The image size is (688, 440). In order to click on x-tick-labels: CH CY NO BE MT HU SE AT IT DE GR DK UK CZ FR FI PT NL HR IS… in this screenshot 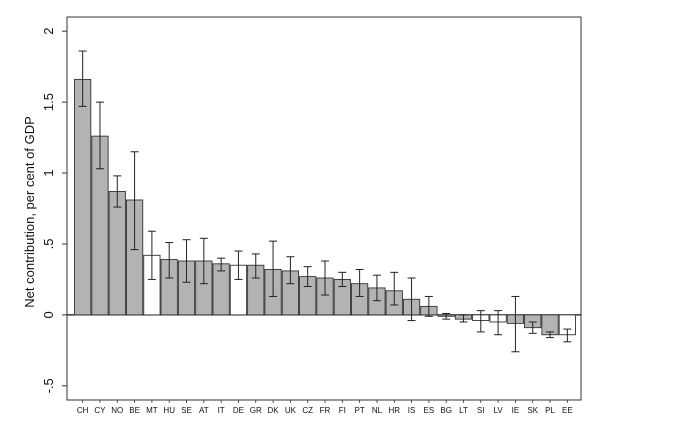, I will do `click(325, 407)`.